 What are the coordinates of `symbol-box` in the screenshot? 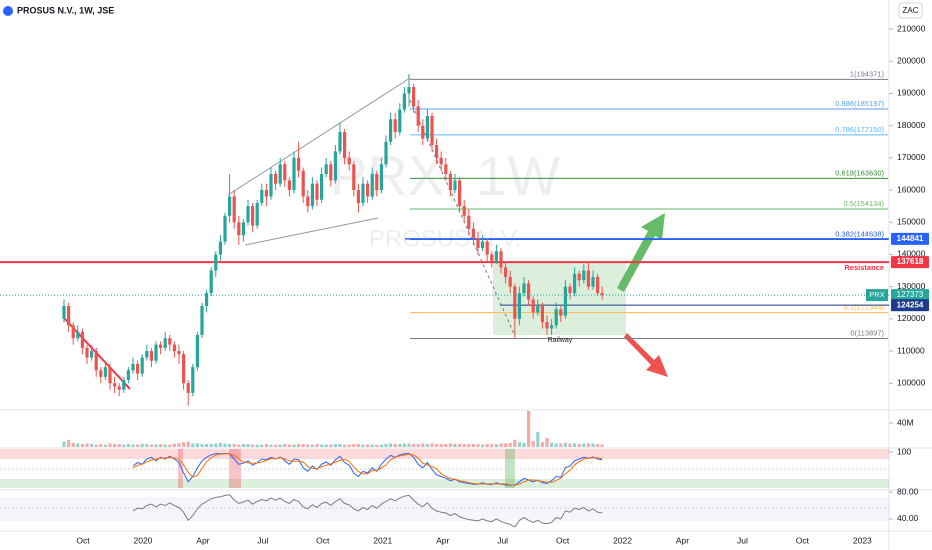 It's located at (877, 295).